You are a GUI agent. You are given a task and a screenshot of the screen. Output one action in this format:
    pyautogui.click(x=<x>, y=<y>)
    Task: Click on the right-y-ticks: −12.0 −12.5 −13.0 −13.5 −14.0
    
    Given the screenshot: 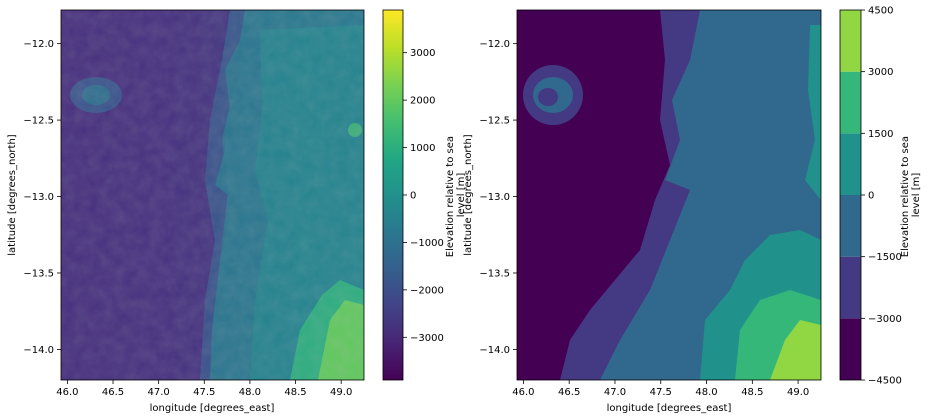 What is the action you would take?
    pyautogui.click(x=498, y=197)
    